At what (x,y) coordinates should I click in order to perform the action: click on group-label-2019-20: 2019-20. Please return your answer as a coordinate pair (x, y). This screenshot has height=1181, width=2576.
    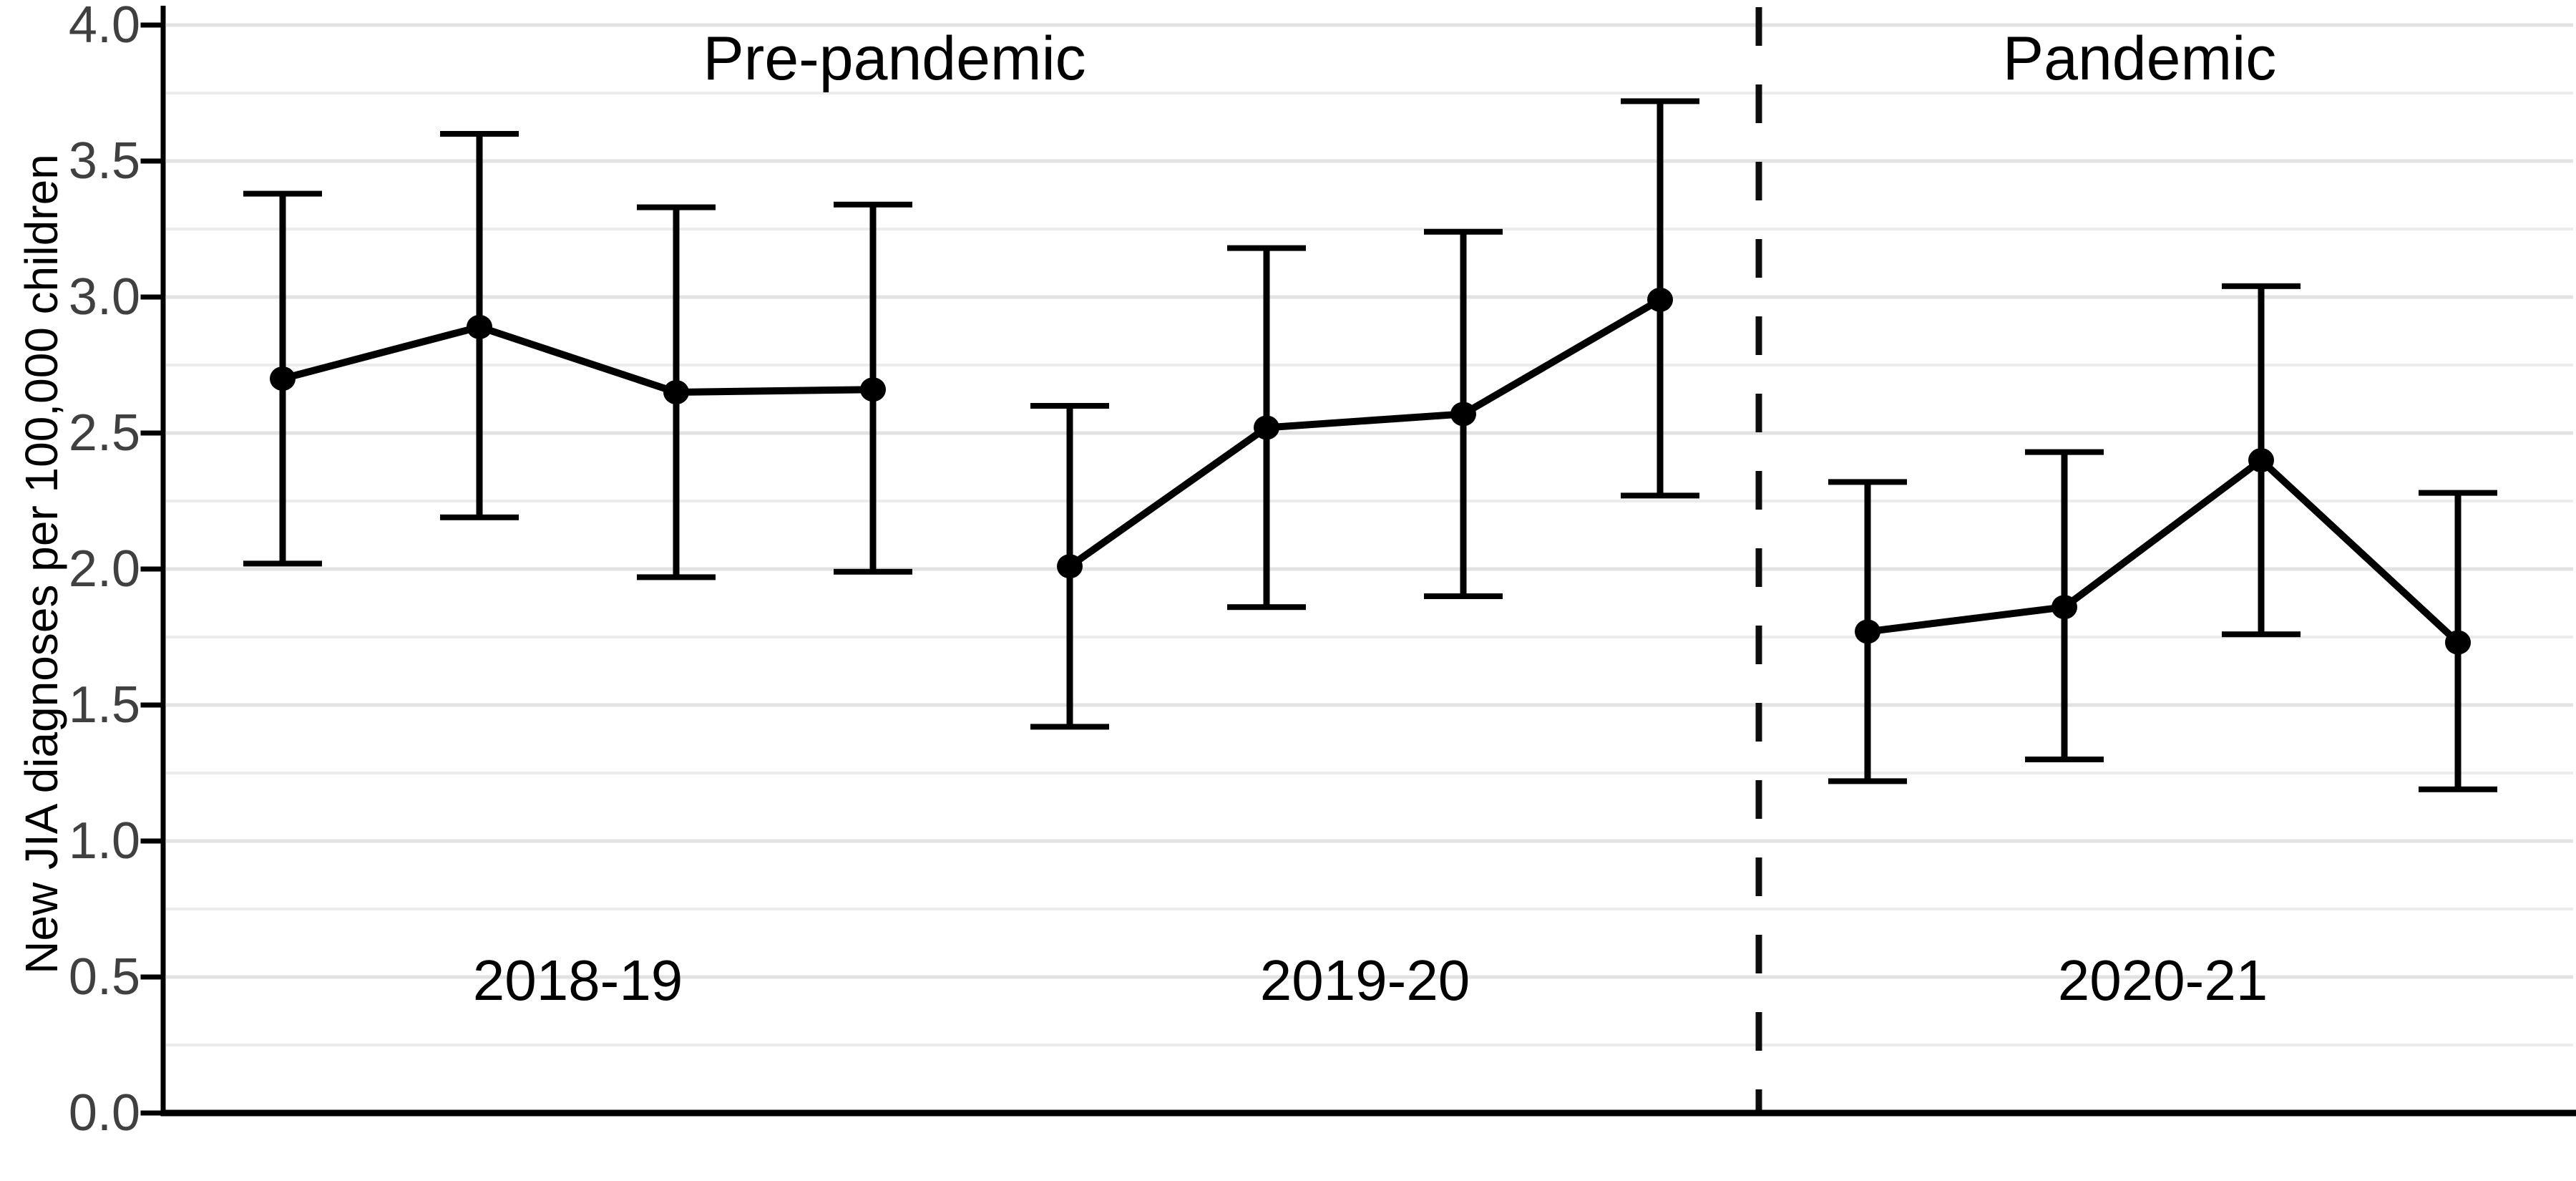
    Looking at the image, I should click on (1364, 980).